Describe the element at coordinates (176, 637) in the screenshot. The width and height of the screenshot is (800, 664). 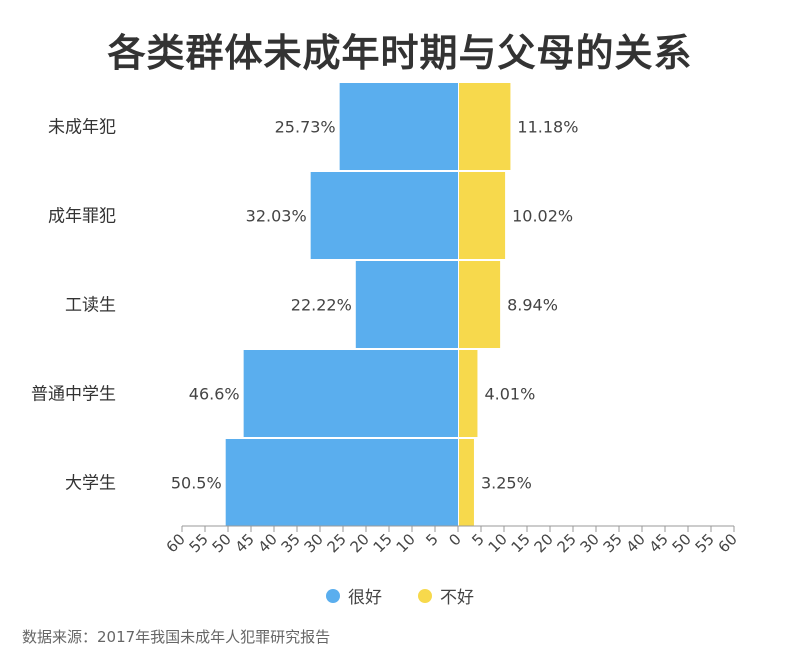
I see `source-note: 数据来源：2017年我国未成年人犯罪研究报告` at that location.